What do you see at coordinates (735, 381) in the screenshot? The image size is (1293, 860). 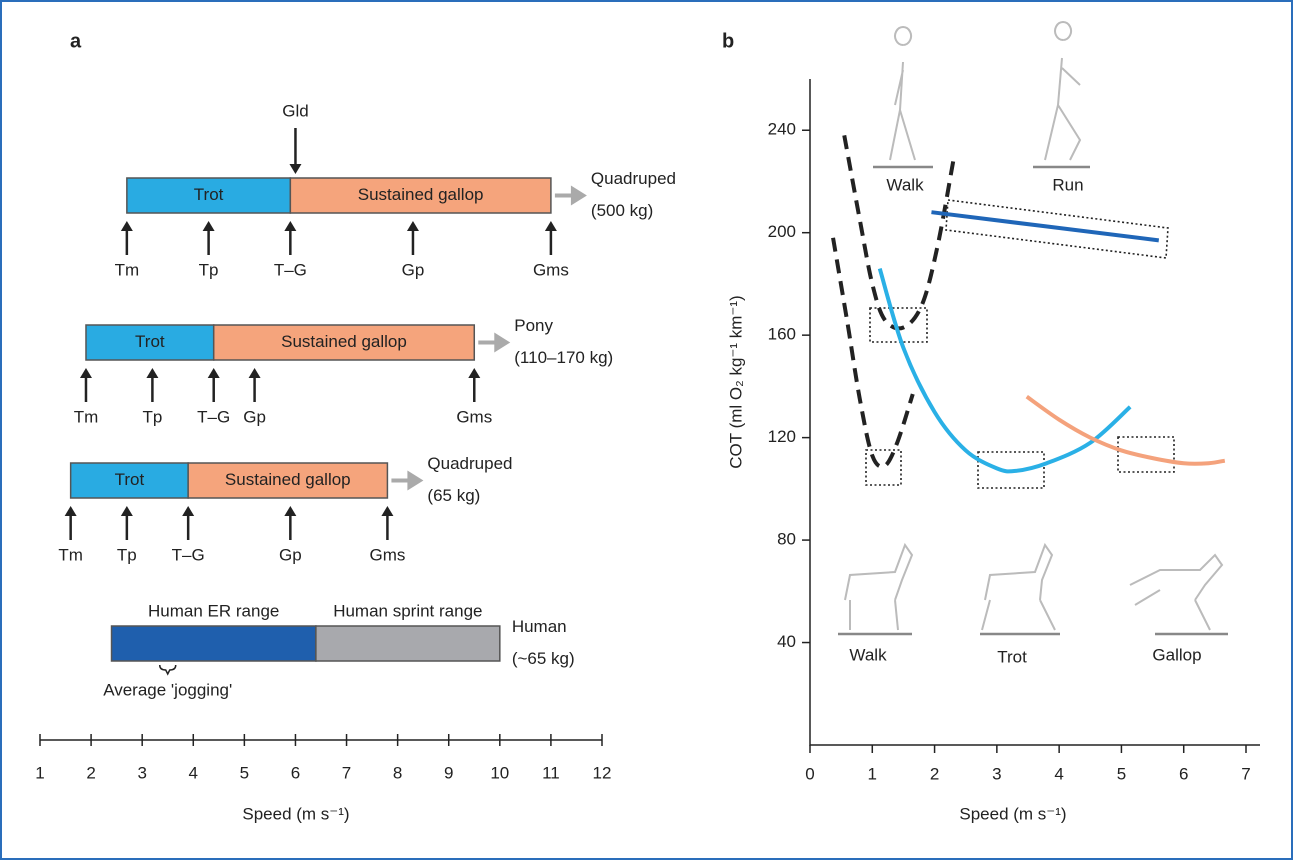 I see `y-axis-label: COT (ml O₂ kg⁻¹ km⁻¹)` at bounding box center [735, 381].